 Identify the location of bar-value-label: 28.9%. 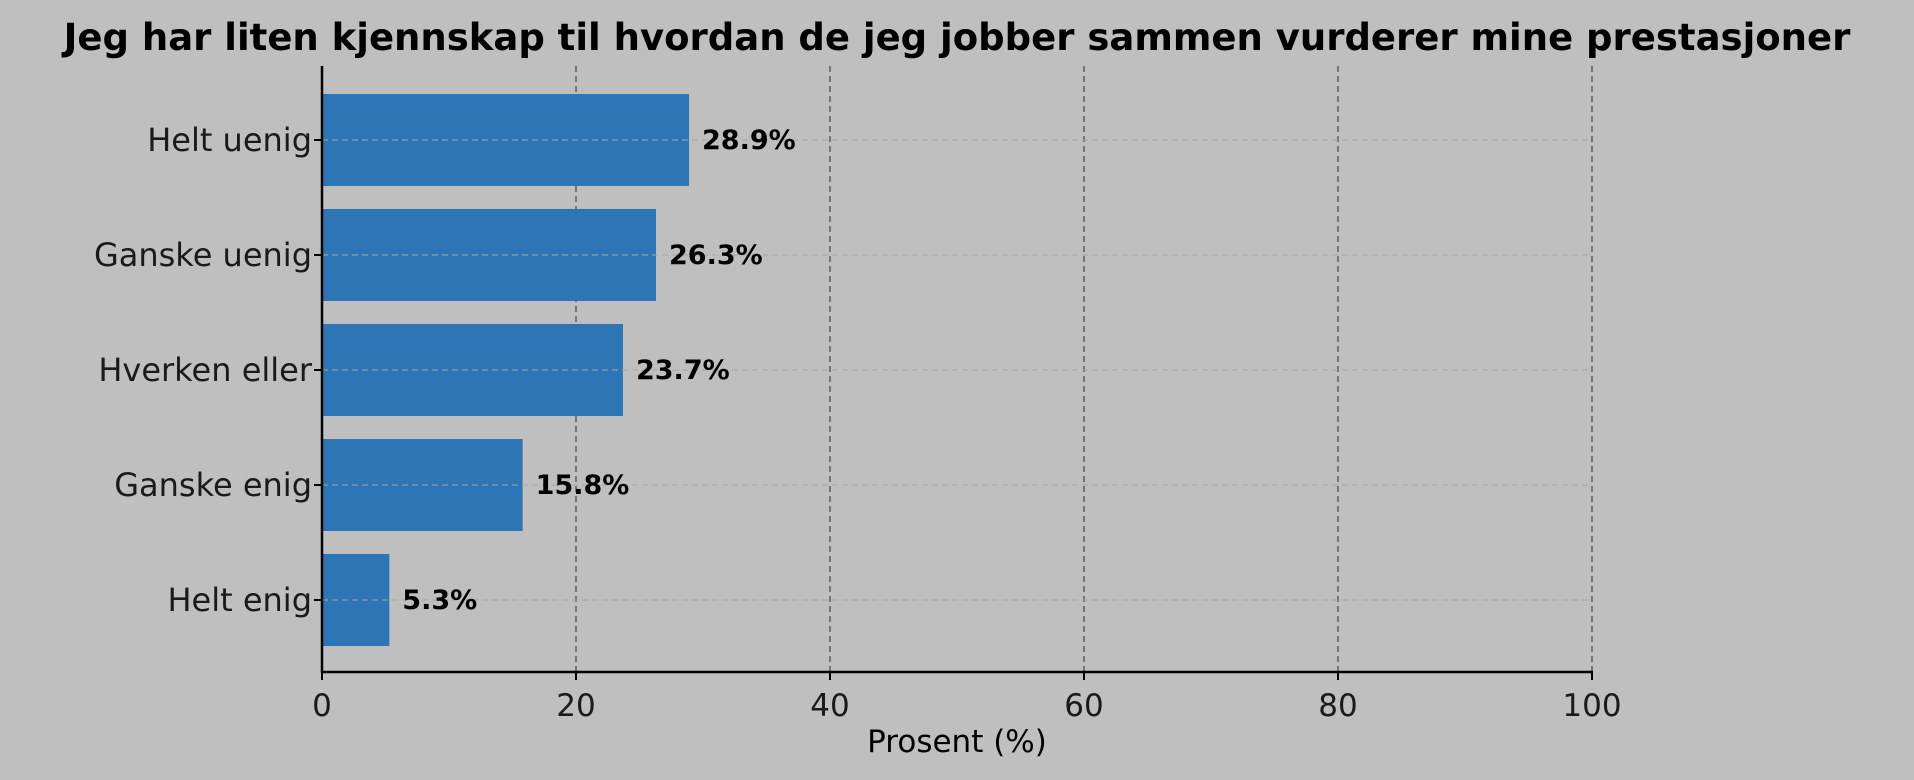
(749, 140).